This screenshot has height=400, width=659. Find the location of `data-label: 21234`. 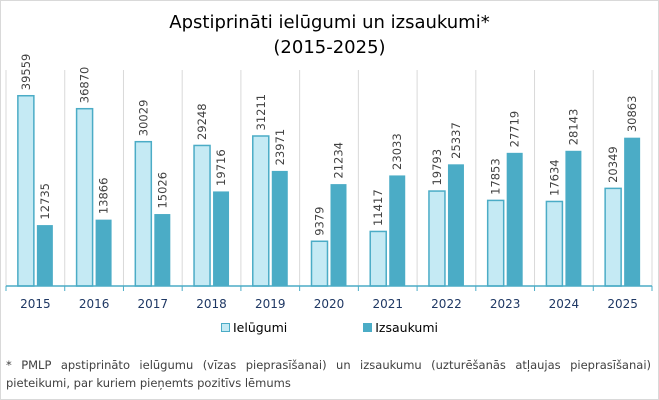

data-label: 21234 is located at coordinates (339, 160).